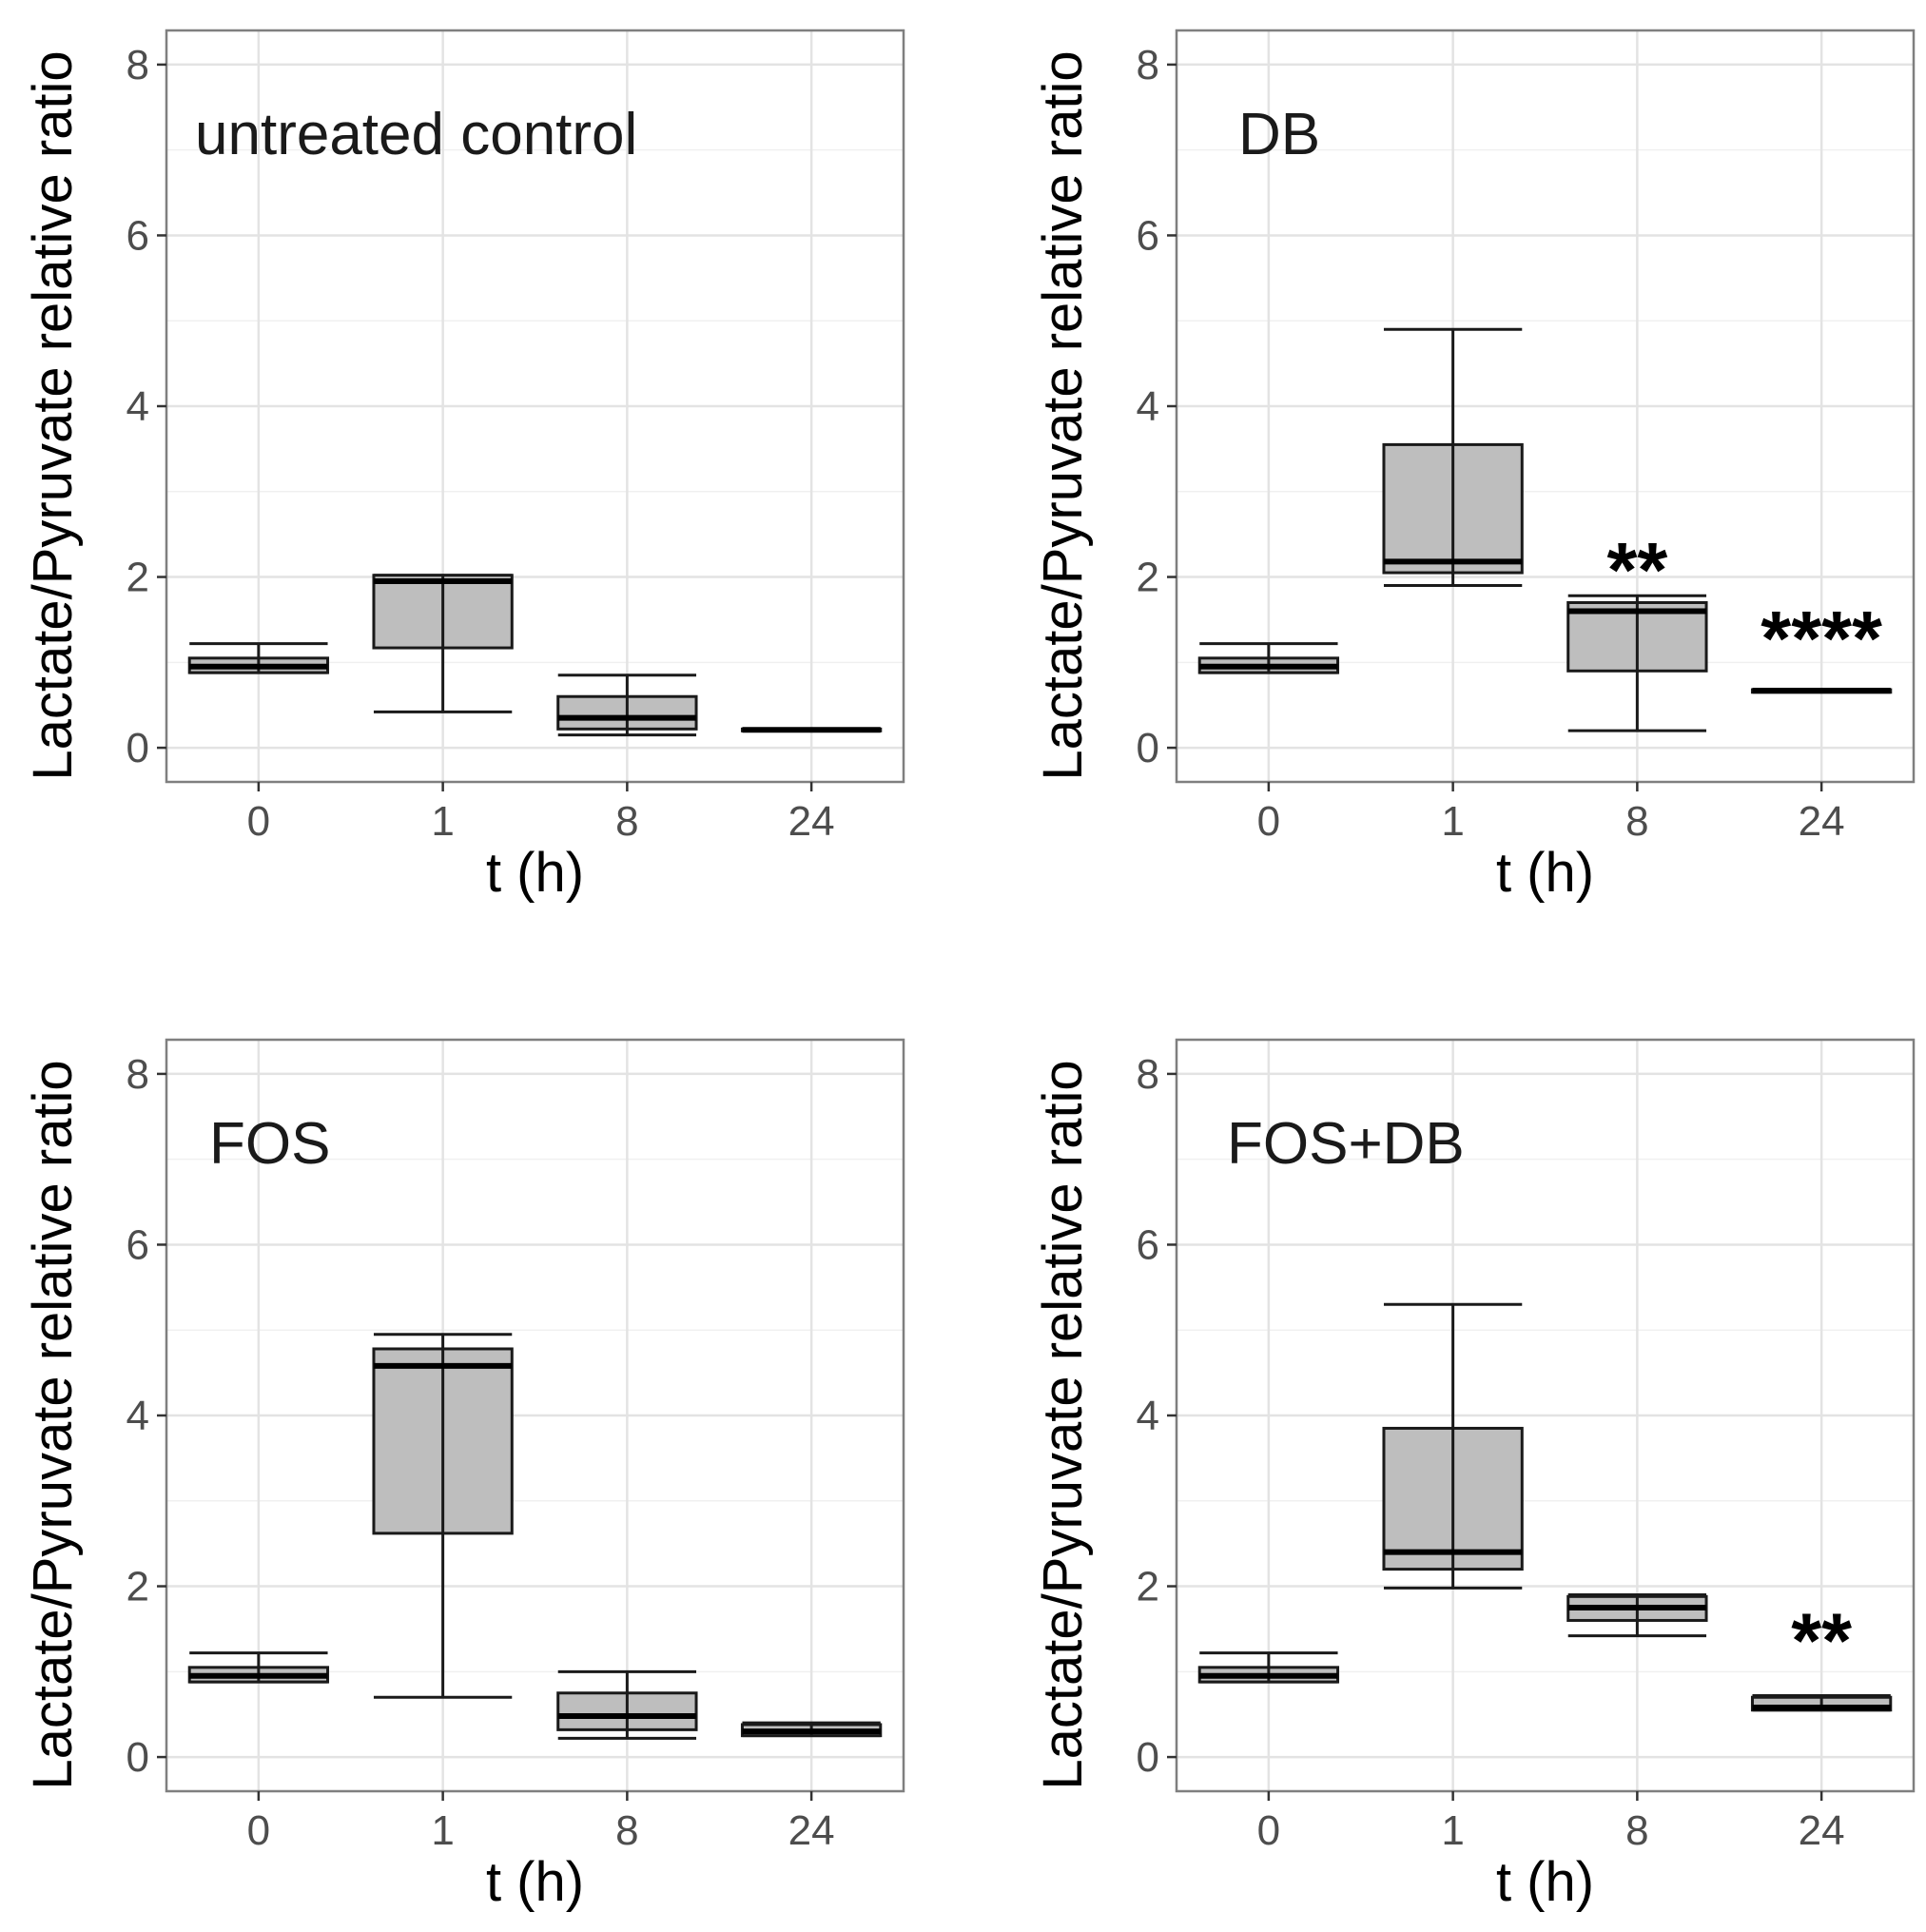 This screenshot has height=1932, width=1926. Describe the element at coordinates (269, 1144) in the screenshot. I see `panel-title: FOS` at that location.